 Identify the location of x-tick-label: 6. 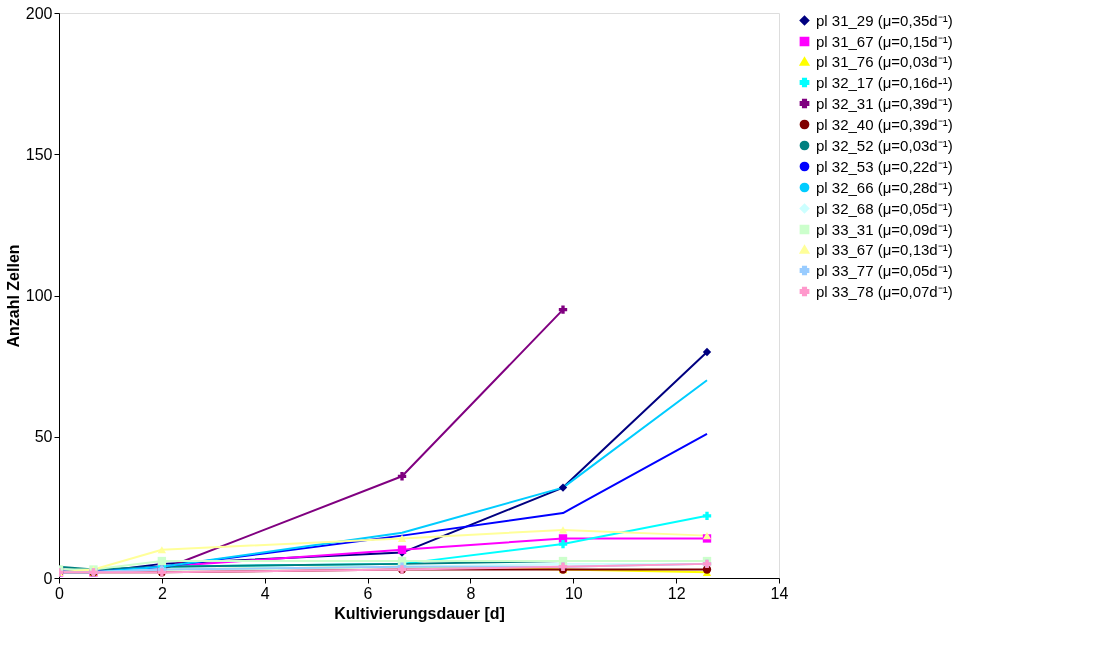
(368, 593).